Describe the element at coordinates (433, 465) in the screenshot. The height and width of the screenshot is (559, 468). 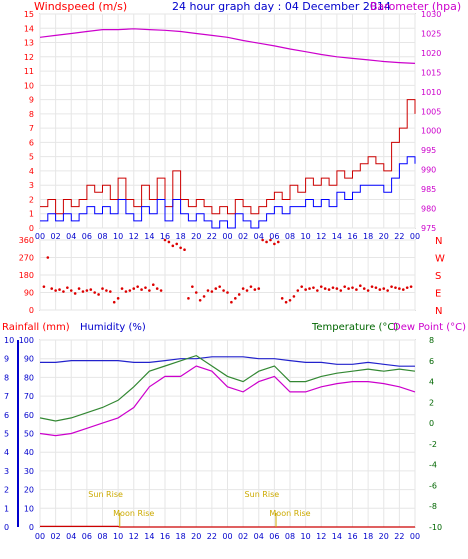
I see `temp-y-tick-label: -4` at that location.